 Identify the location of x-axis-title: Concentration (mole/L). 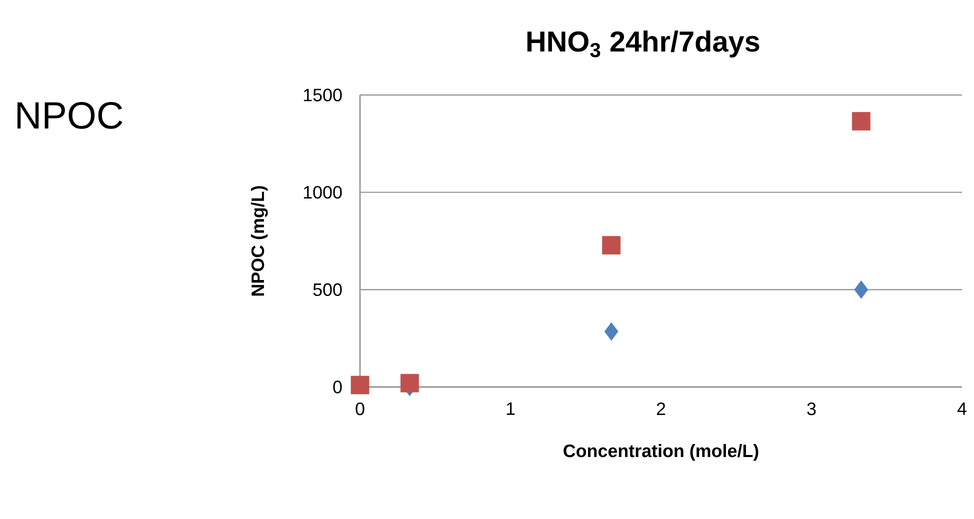
(661, 452).